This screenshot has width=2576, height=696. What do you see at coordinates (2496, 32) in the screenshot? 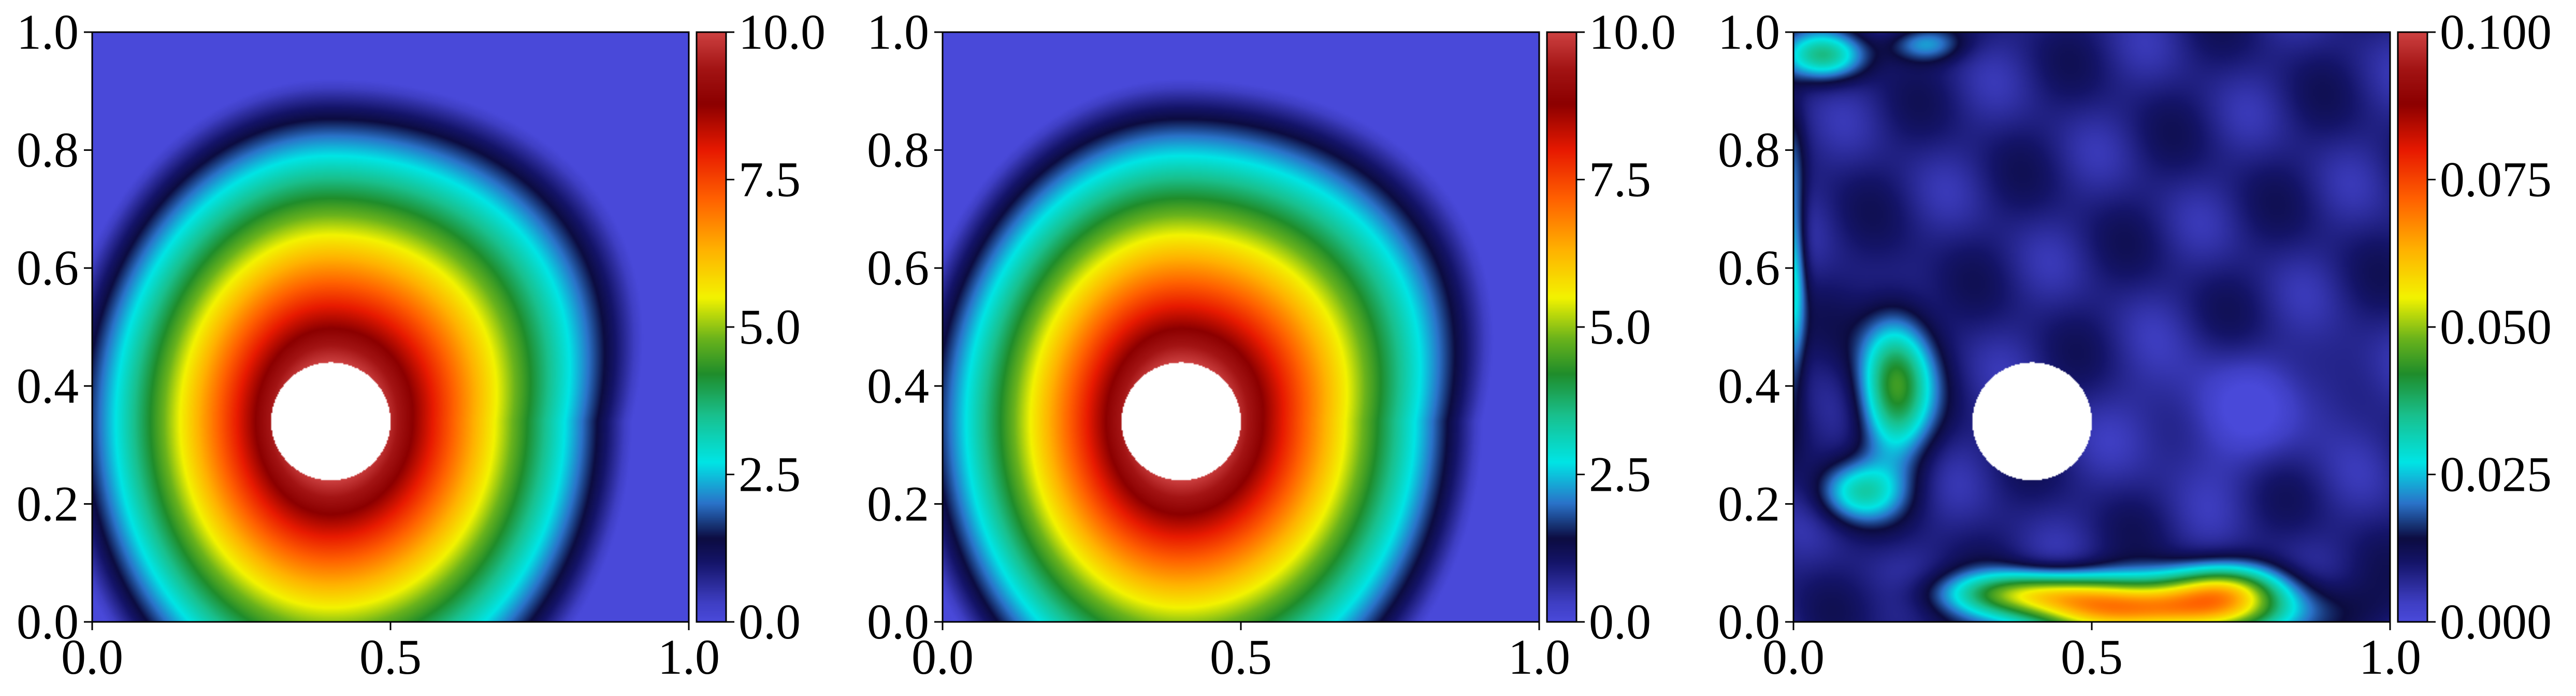
I see `colorbar-tick-label: 0.100` at bounding box center [2496, 32].